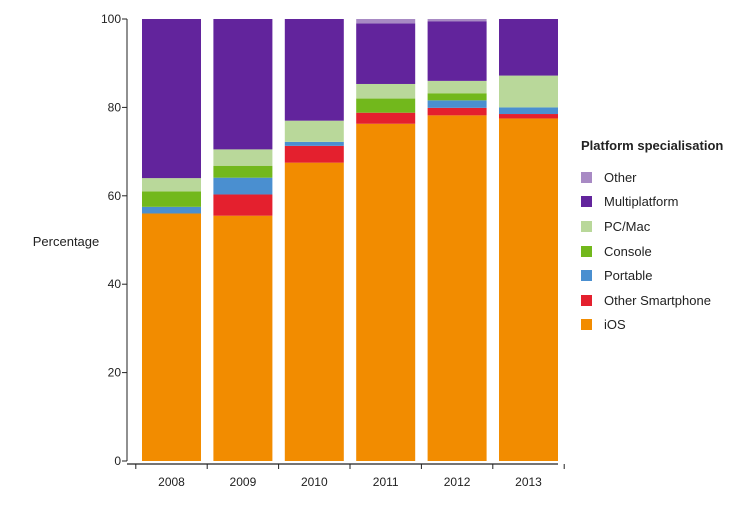  What do you see at coordinates (628, 276) in the screenshot?
I see `legend-label: Portable` at bounding box center [628, 276].